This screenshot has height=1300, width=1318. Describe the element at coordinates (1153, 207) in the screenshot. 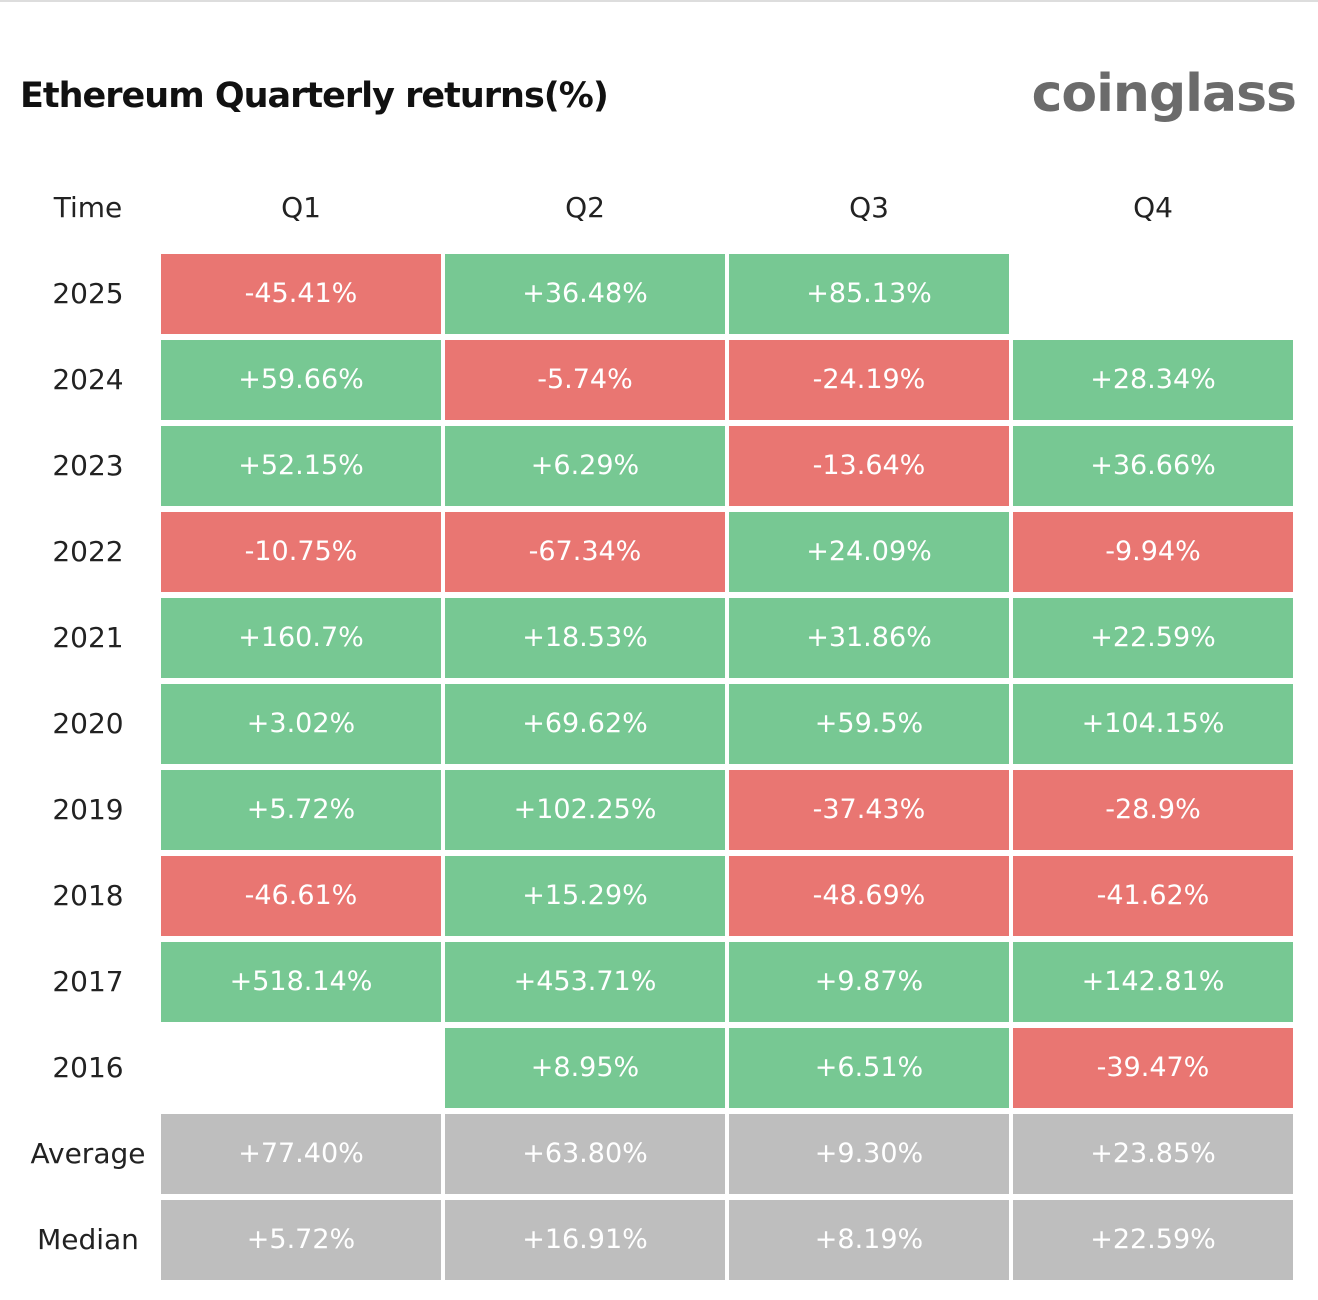

I see `column-header: Q4` at that location.